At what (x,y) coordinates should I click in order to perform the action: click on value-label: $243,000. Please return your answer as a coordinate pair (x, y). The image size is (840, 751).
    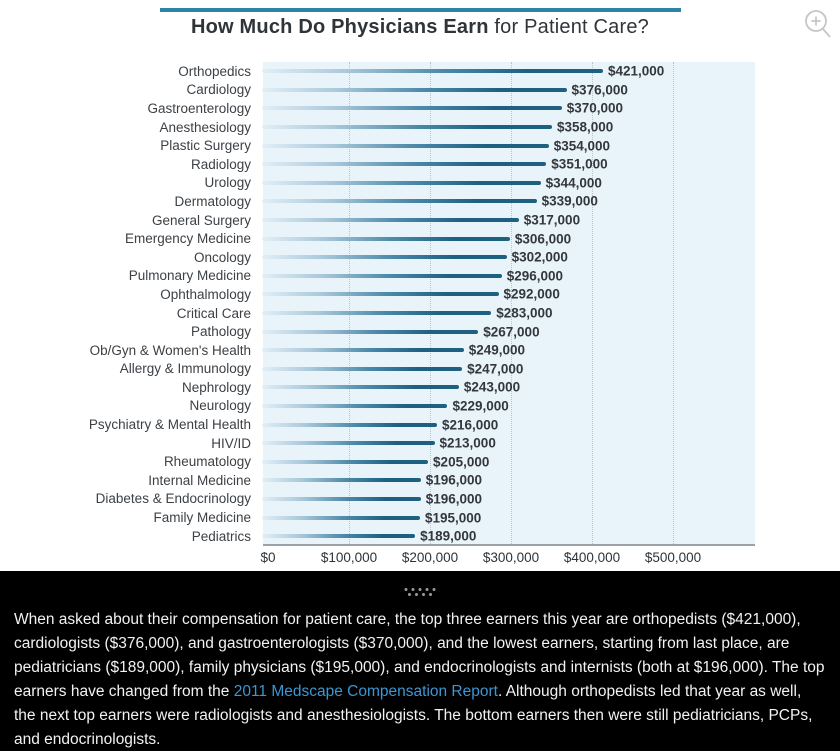
    Looking at the image, I should click on (492, 387).